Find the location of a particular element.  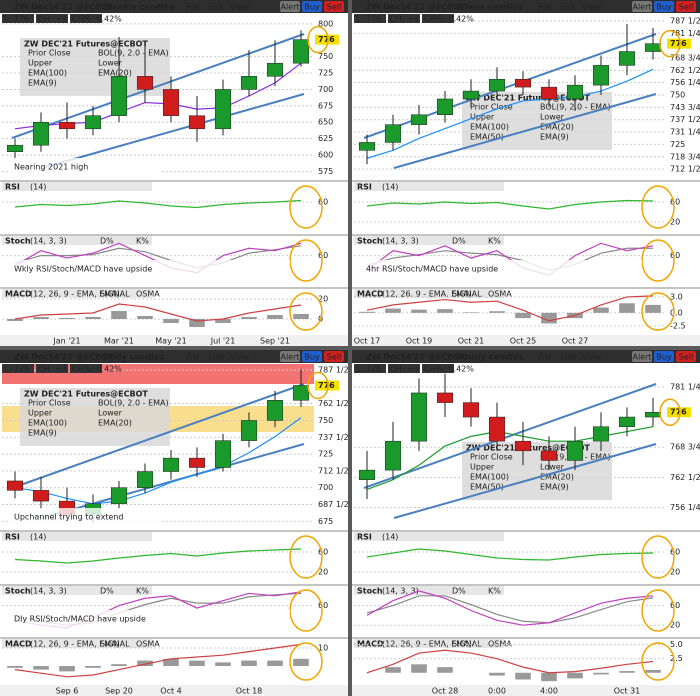

legend-item: EMA(100) is located at coordinates (489, 127).